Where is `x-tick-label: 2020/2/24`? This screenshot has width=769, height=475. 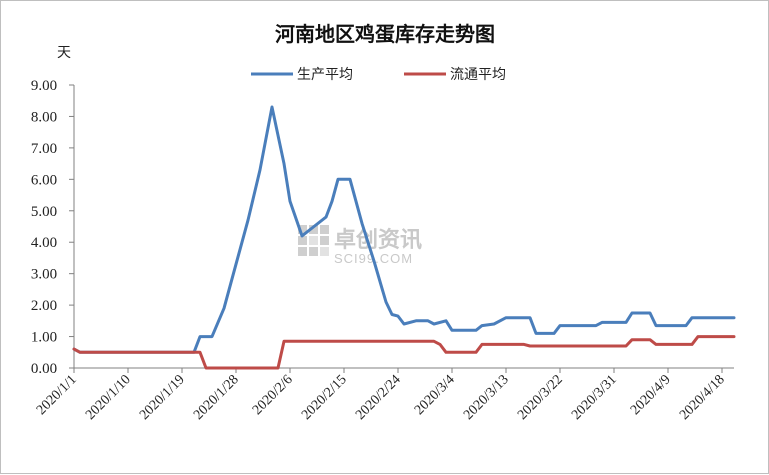
x-tick-label: 2020/2/24 is located at coordinates (378, 397).